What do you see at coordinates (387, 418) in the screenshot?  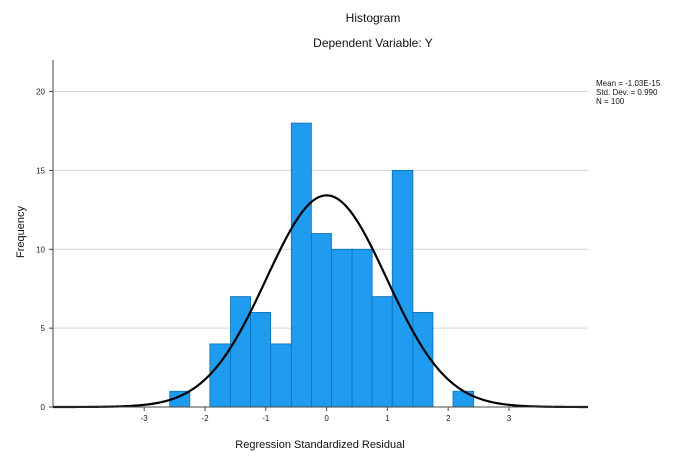 I see `x-tick-label: 1` at bounding box center [387, 418].